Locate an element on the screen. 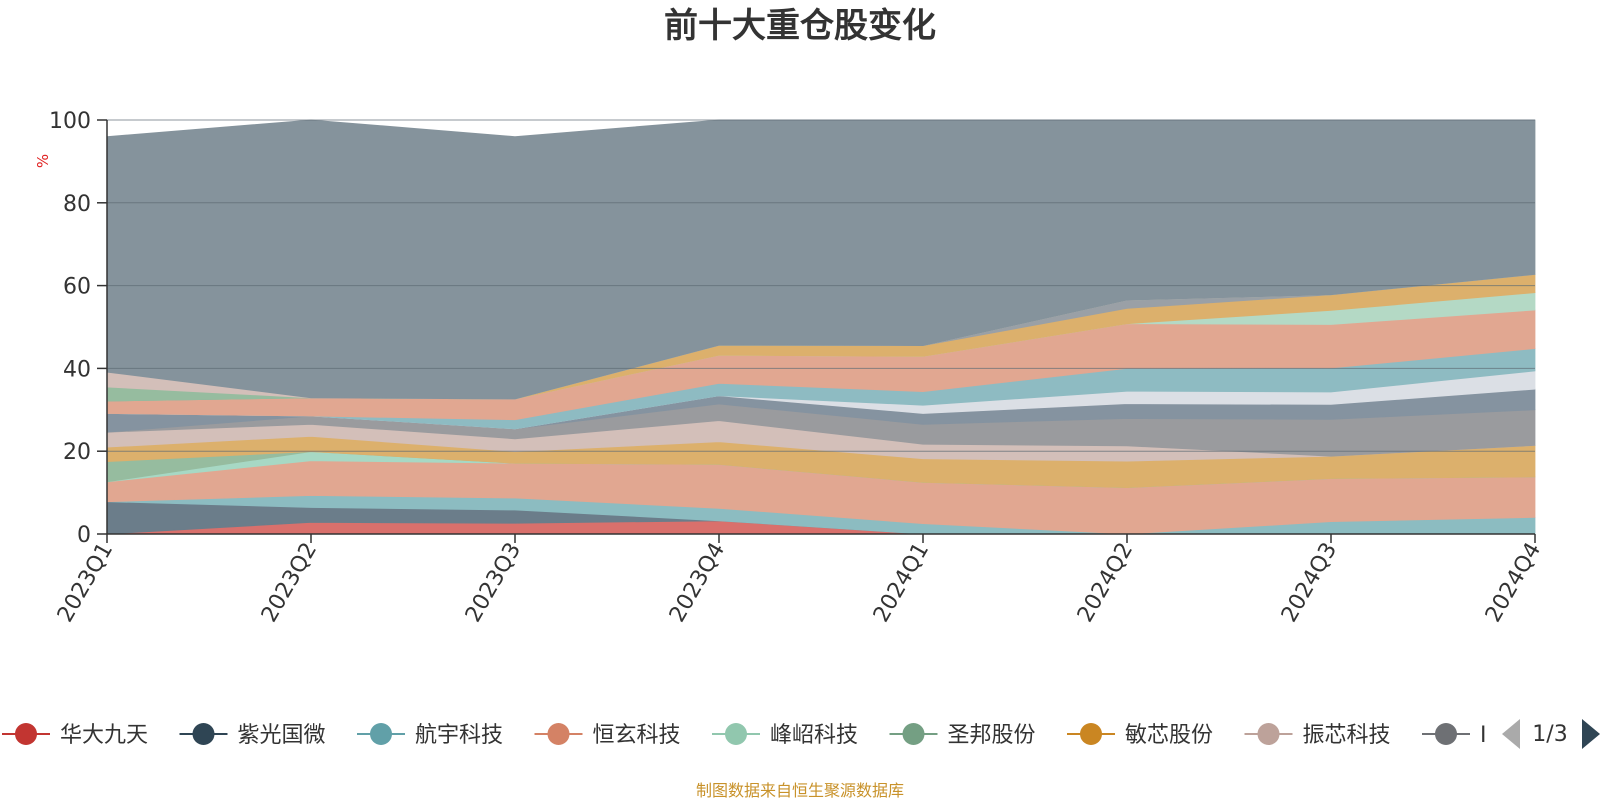 The height and width of the screenshot is (800, 1600). legend-item-5: 峰岹科技 is located at coordinates (785, 735).